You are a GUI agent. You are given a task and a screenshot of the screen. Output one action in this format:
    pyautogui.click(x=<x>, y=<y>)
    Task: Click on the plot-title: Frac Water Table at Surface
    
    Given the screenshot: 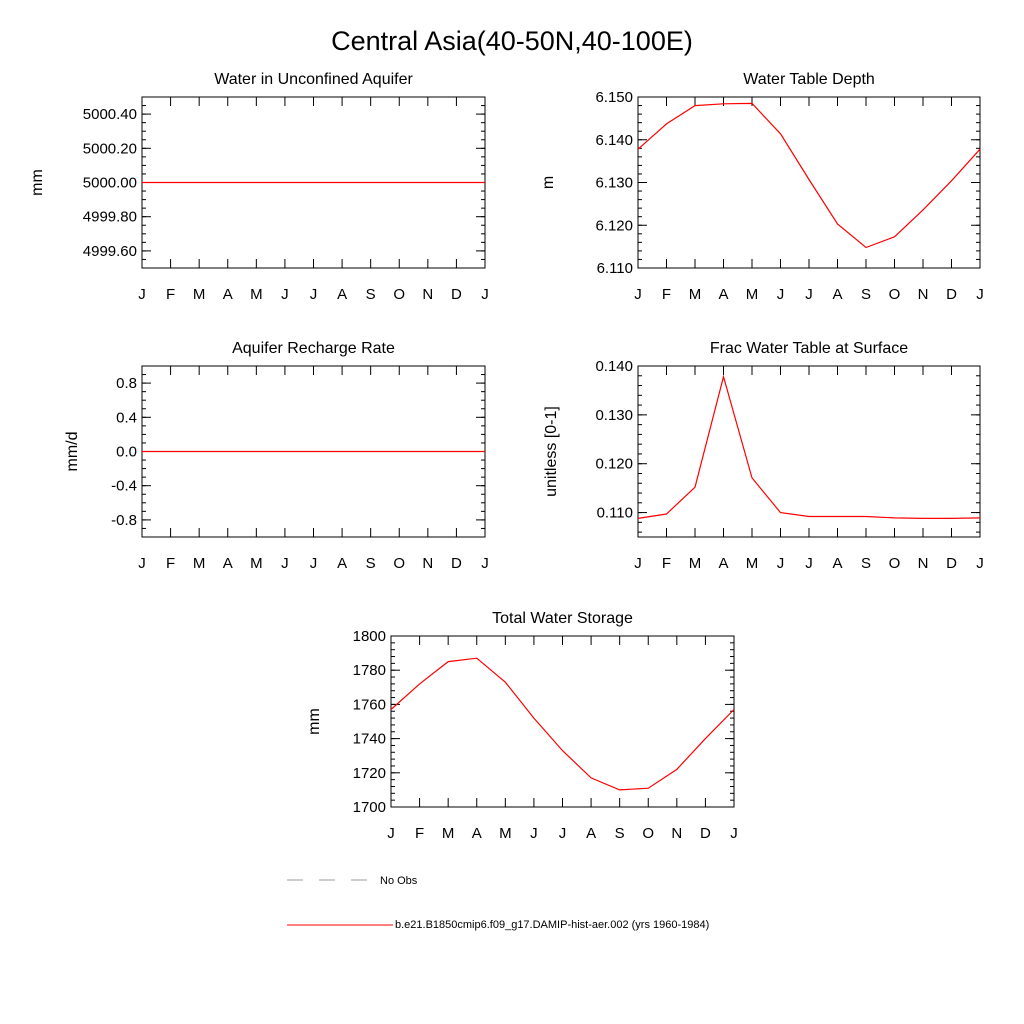 What is the action you would take?
    pyautogui.click(x=809, y=348)
    